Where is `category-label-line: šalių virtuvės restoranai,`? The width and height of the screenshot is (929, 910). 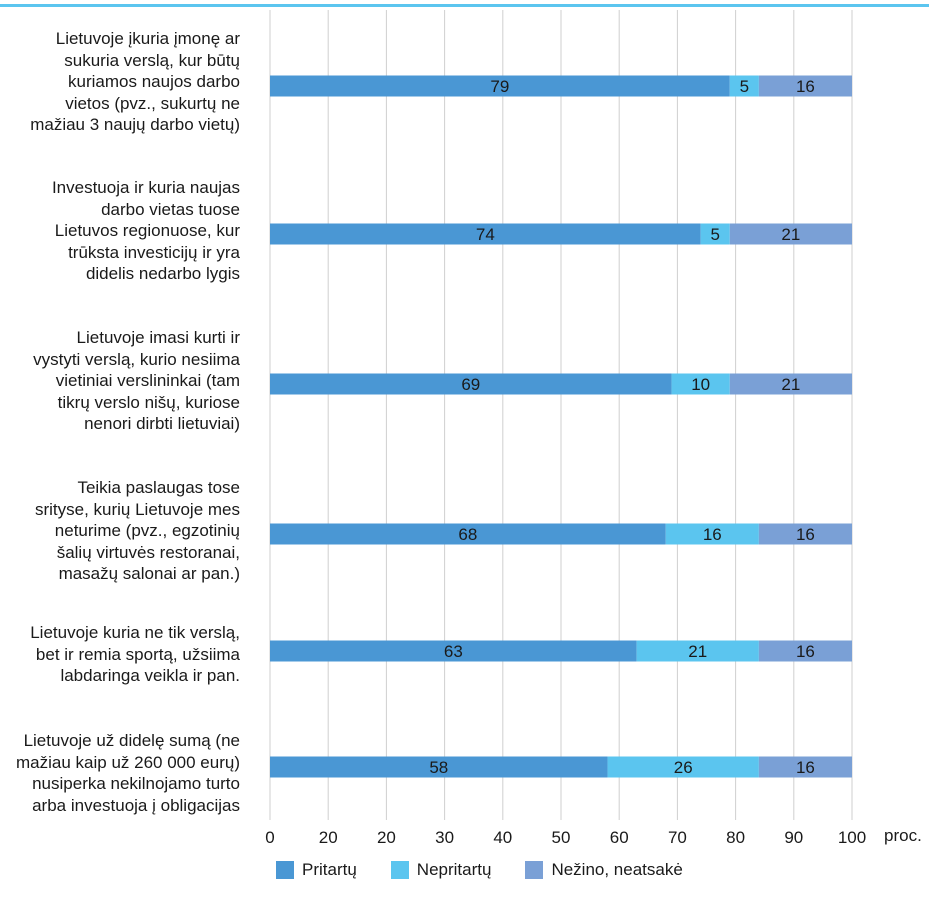
category-label-line: šalių virtuvės restoranai, is located at coordinates (148, 552).